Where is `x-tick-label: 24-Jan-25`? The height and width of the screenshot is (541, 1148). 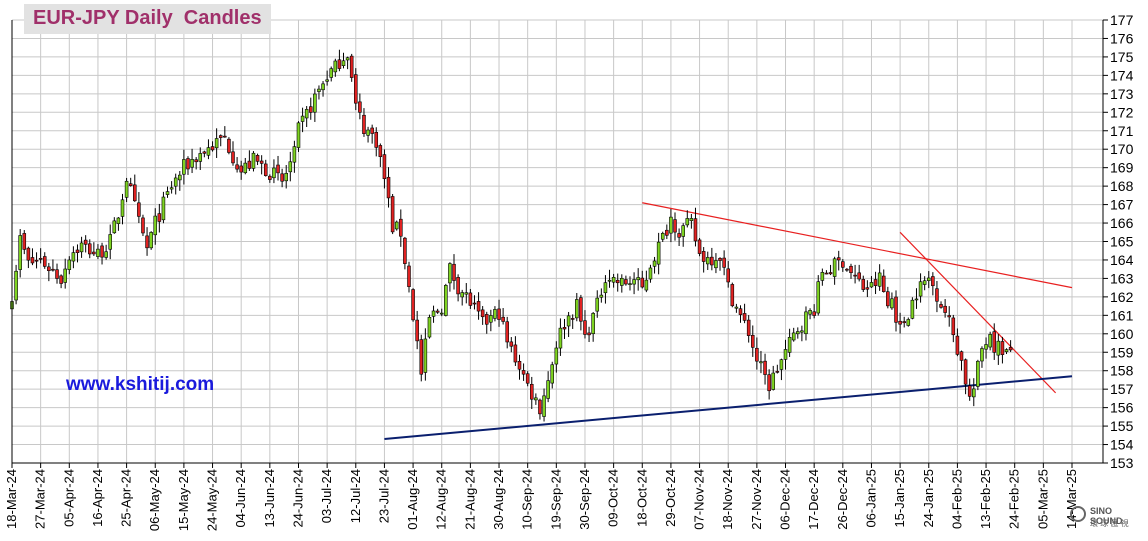 x-tick-label: 24-Jan-25 is located at coordinates (928, 498).